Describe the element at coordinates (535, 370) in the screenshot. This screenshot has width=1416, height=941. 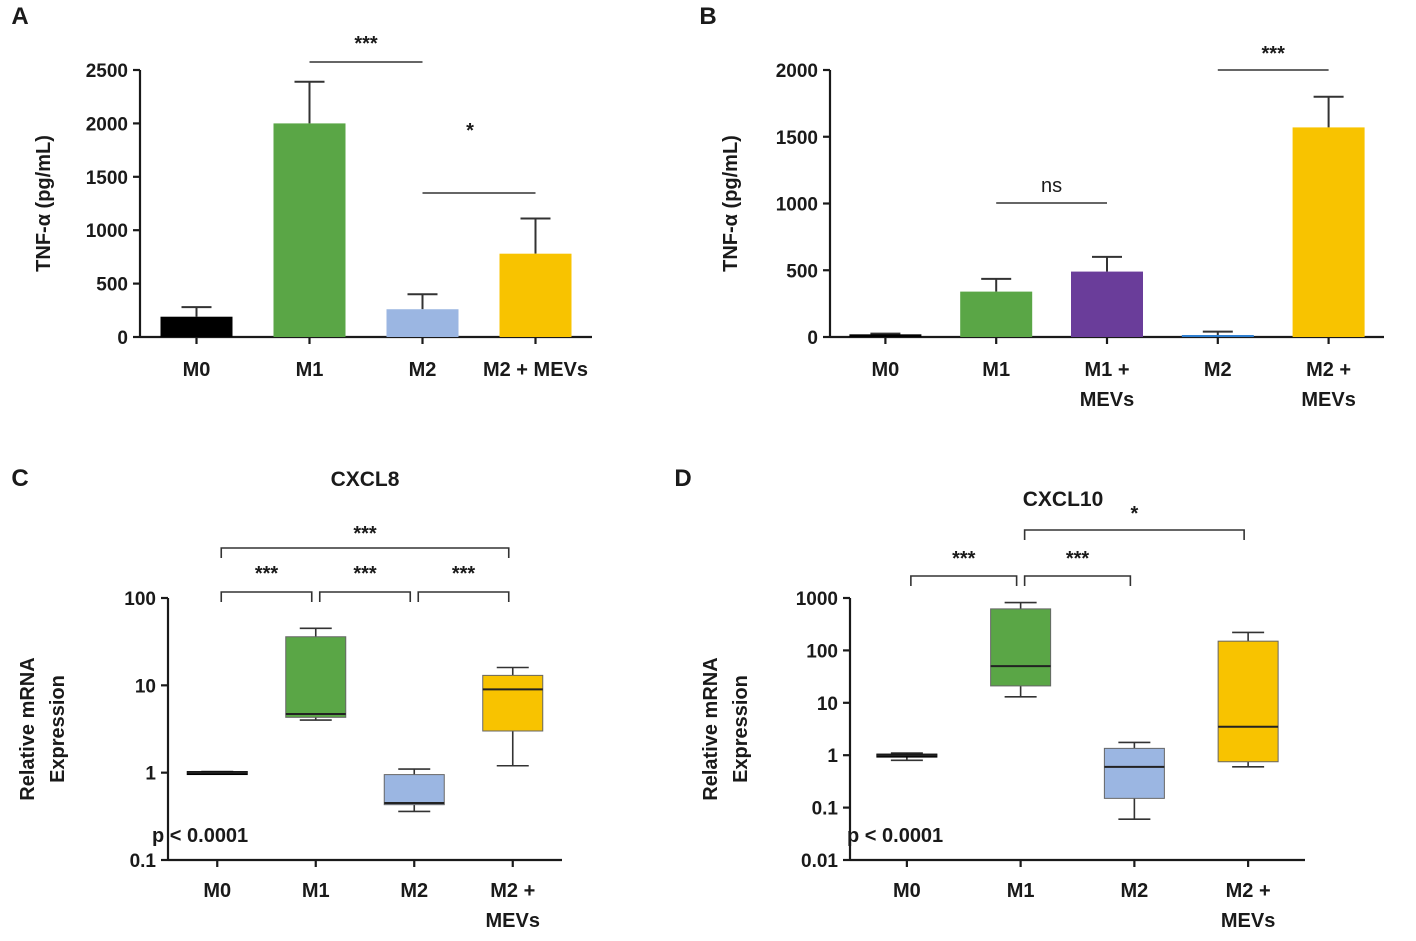
I see `x-category-label-line-0: M2 + MEVs` at that location.